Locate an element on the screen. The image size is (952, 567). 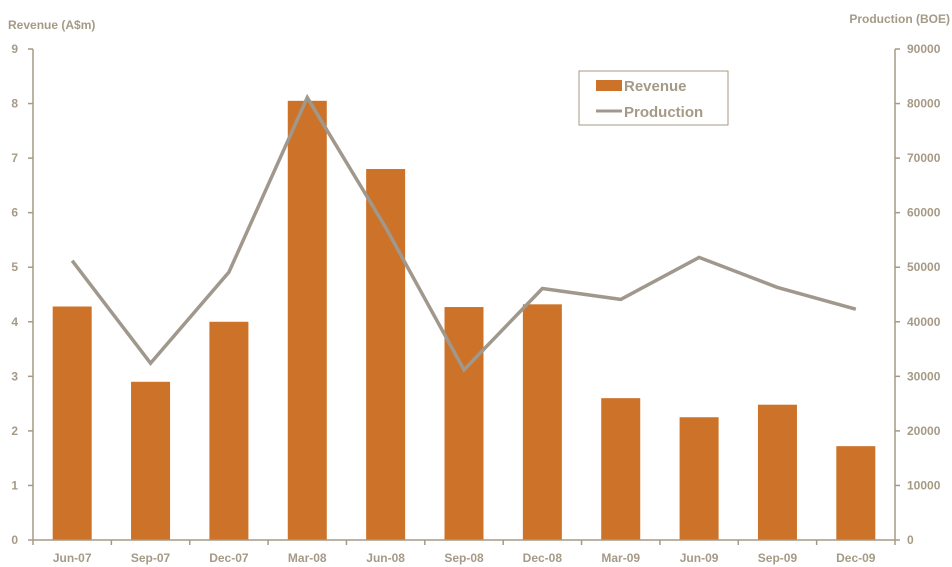
right-tick-label: 60000 is located at coordinates (924, 213).